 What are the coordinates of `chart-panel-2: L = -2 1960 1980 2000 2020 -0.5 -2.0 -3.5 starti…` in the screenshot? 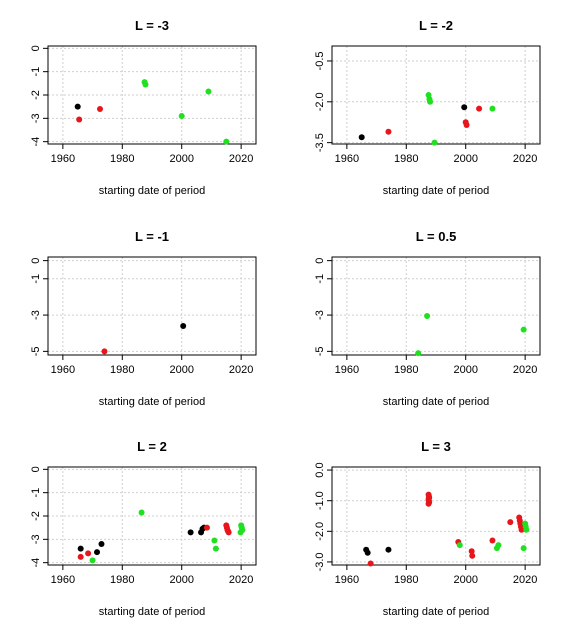 It's located at (427, 107).